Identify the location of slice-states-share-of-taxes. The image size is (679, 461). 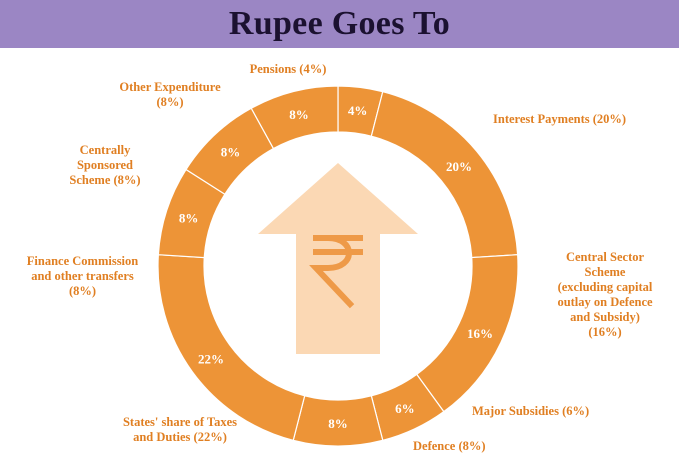
(231, 348).